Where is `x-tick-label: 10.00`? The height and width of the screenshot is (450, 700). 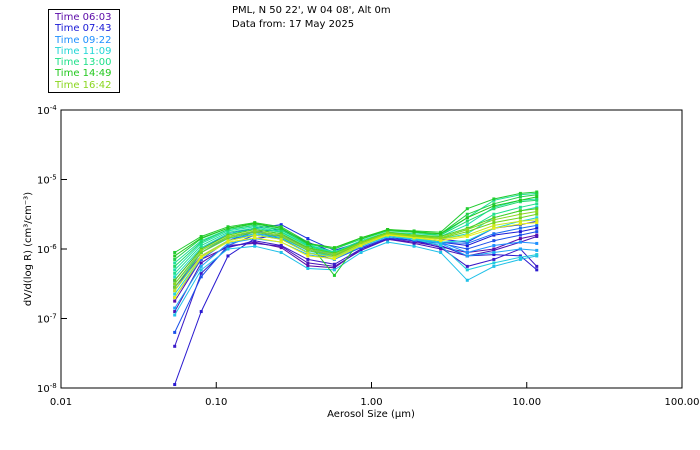 x-tick-label: 10.00 is located at coordinates (526, 402).